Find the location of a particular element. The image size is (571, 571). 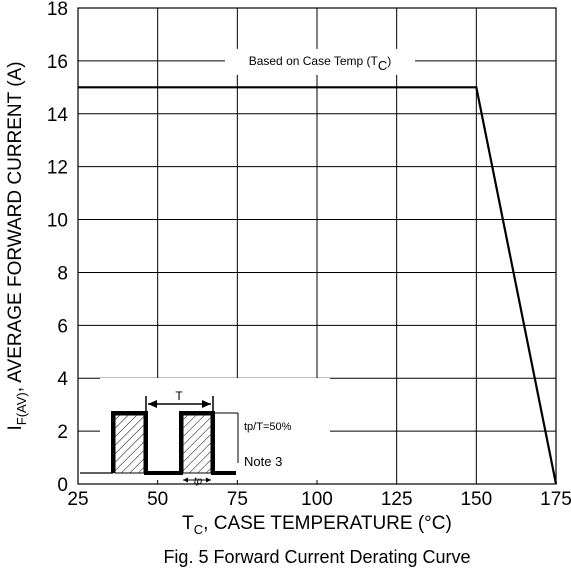

x-tick-label: 125 is located at coordinates (397, 499).